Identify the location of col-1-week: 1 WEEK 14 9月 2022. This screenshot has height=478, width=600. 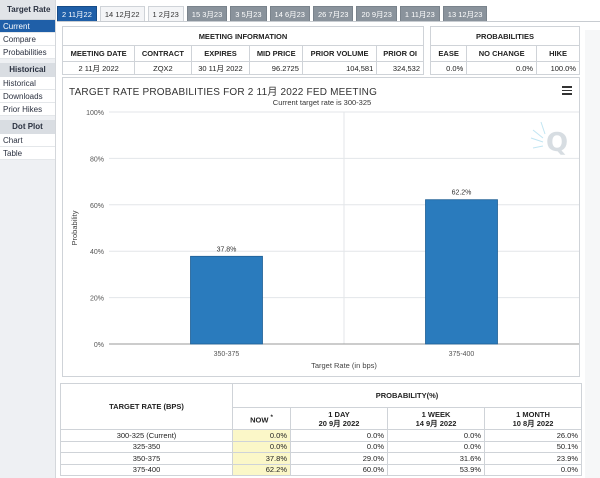
(436, 418).